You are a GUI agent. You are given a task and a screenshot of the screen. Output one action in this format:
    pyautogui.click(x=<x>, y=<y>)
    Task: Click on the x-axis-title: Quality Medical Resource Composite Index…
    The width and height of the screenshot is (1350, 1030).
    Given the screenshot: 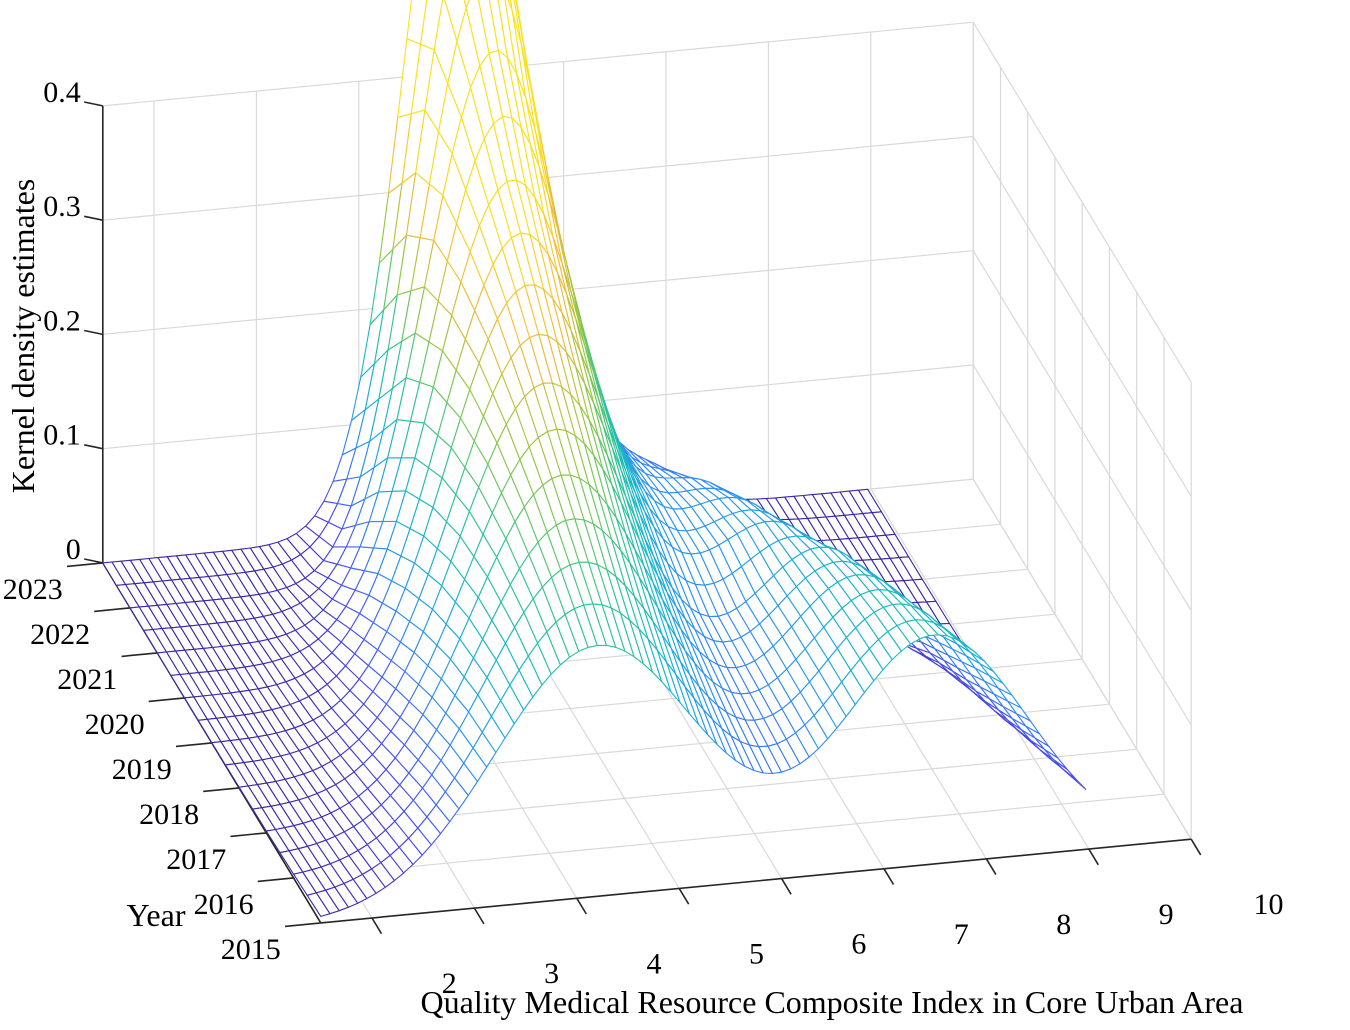 What is the action you would take?
    pyautogui.click(x=832, y=1002)
    